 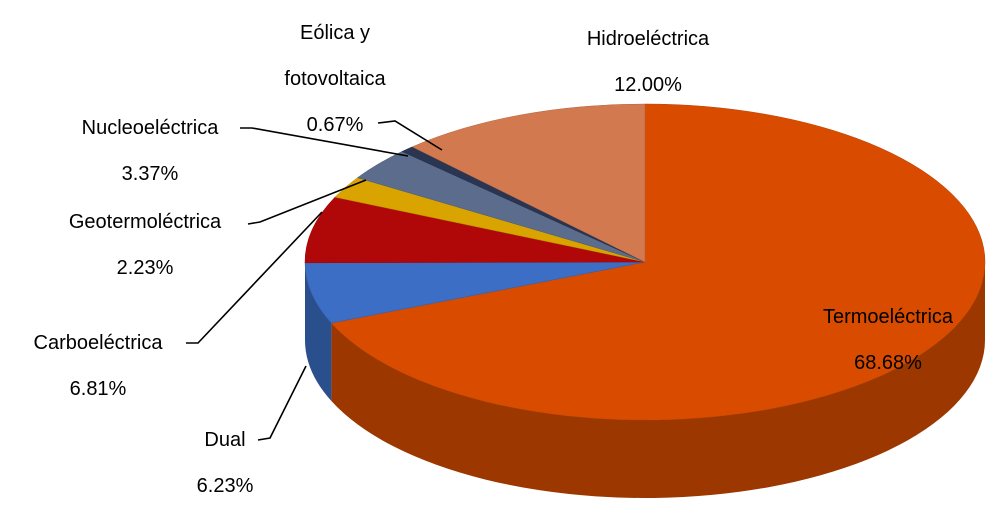 I want to click on slice-side, so click(x=318, y=332).